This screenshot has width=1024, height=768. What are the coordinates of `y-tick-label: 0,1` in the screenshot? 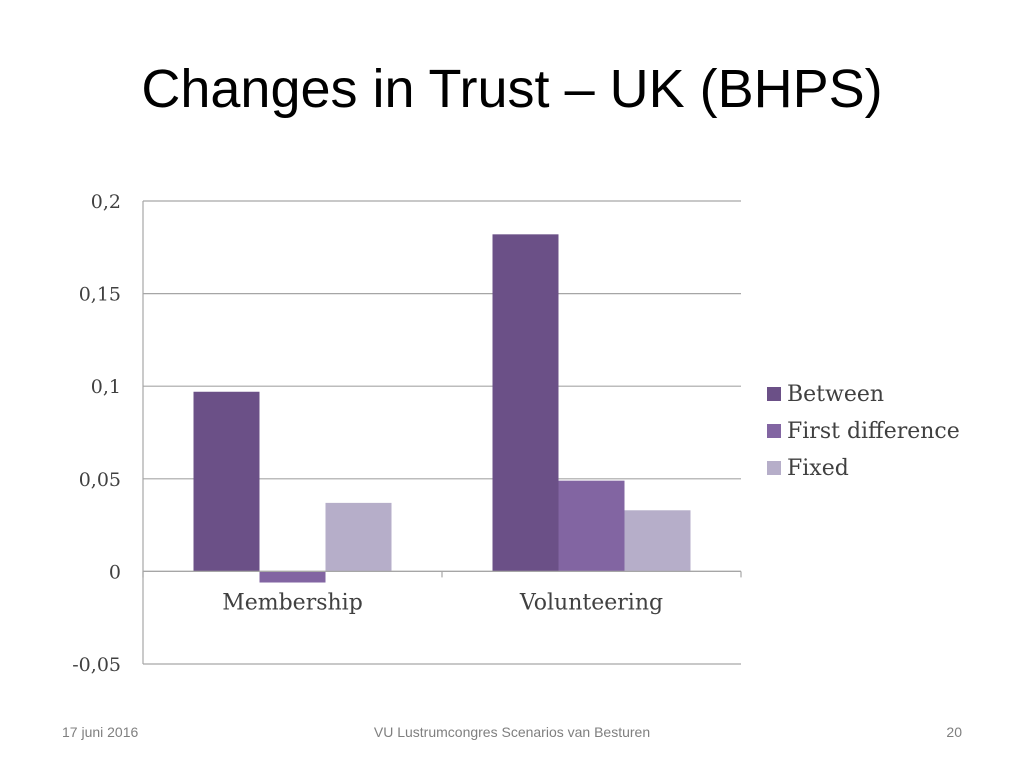 It's located at (106, 387).